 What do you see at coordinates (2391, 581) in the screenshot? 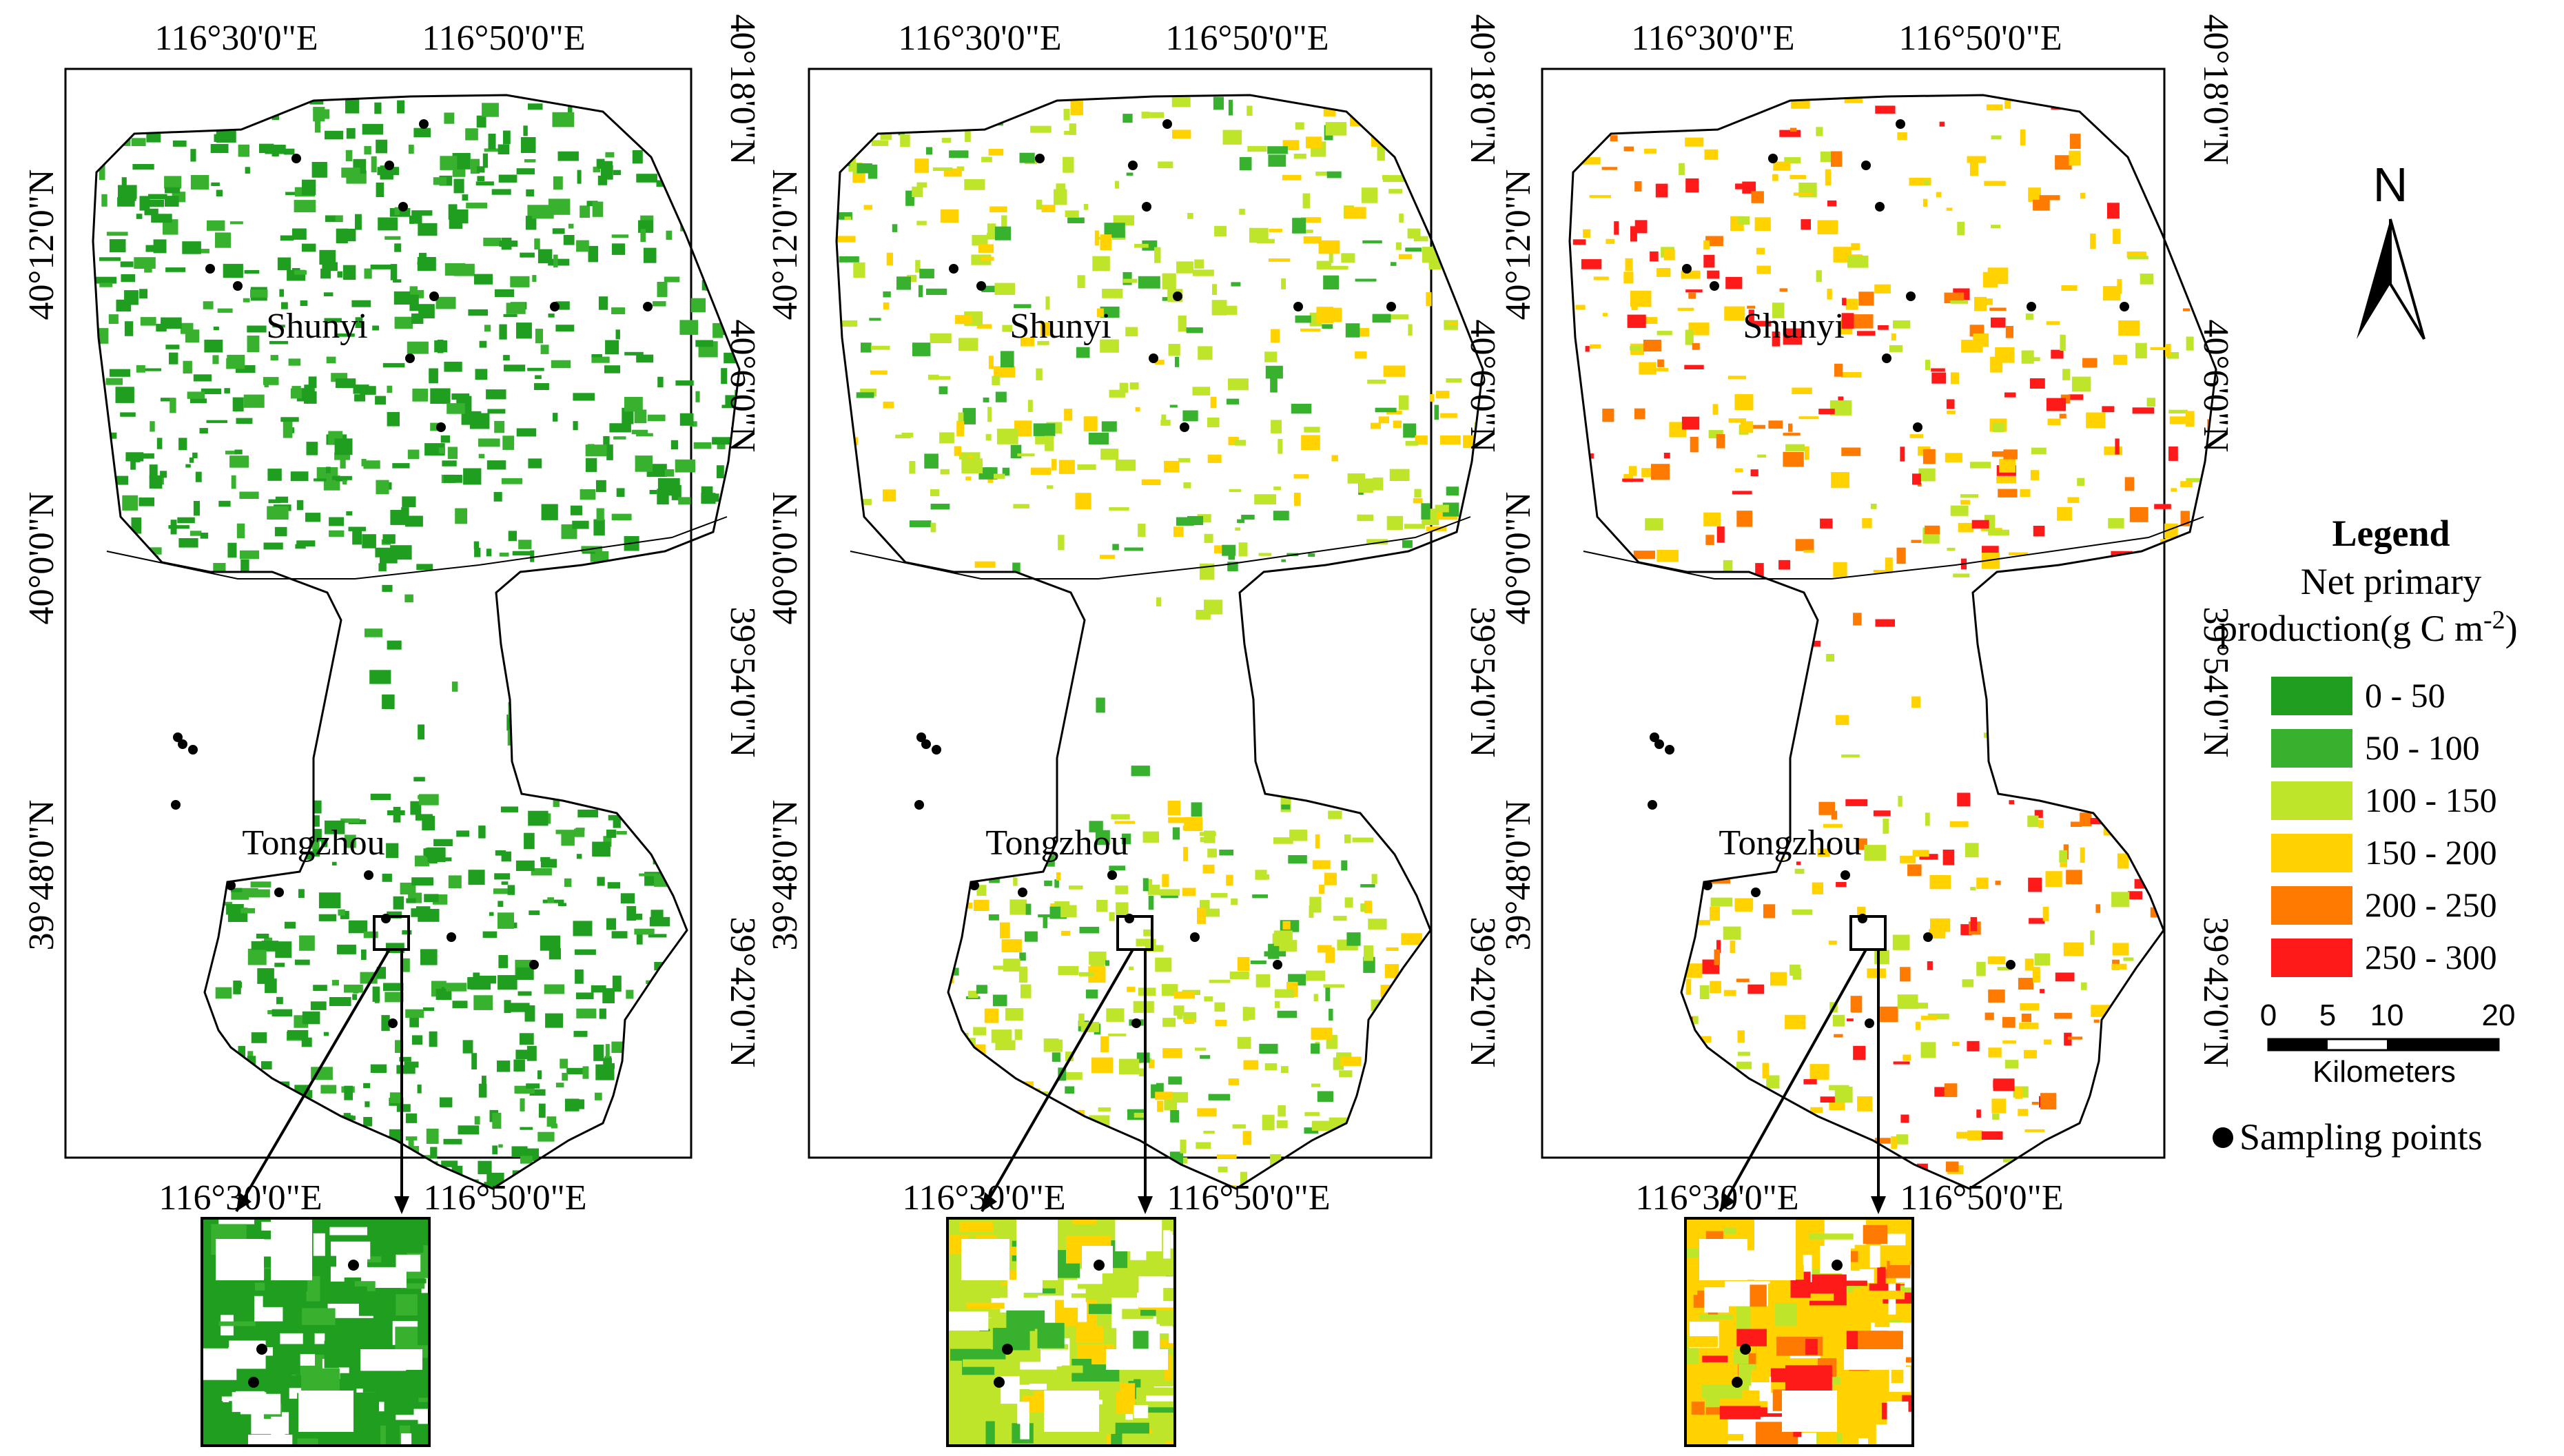
I see `legend-subtitle-line1: Net primary` at bounding box center [2391, 581].